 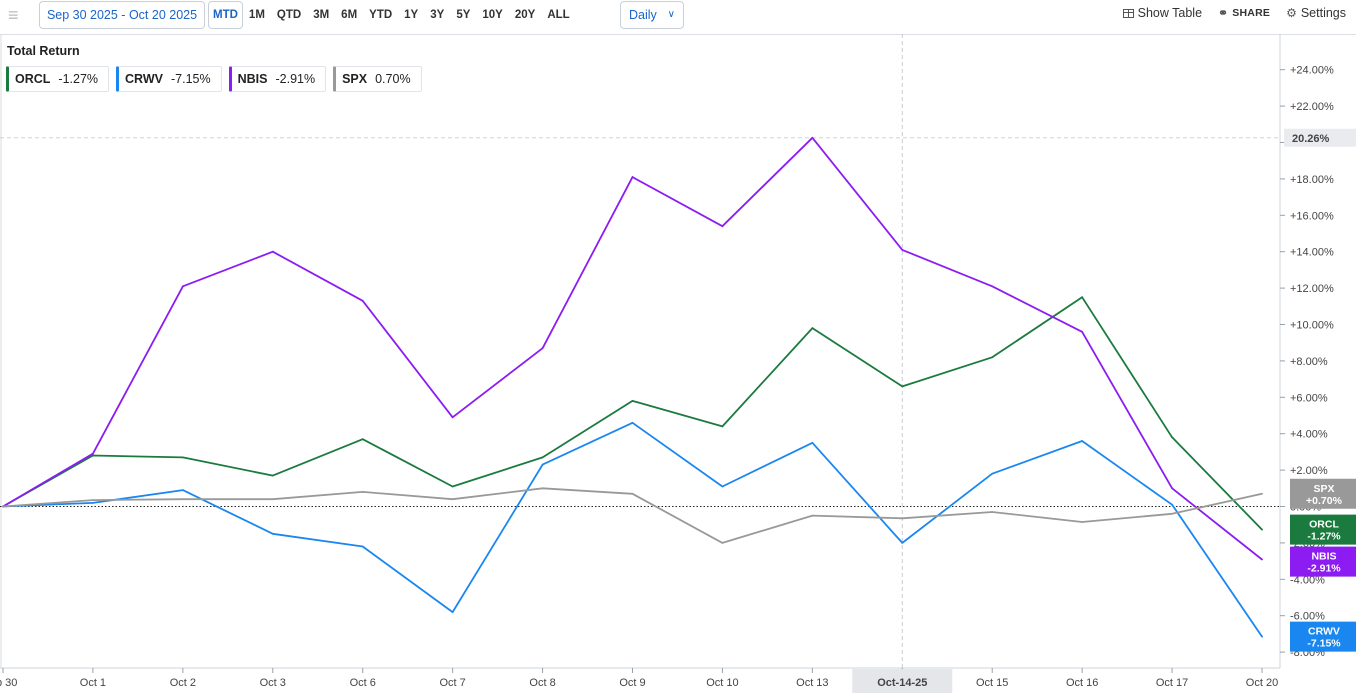 What do you see at coordinates (632, 683) in the screenshot?
I see `x-tick-label: Oct 9` at bounding box center [632, 683].